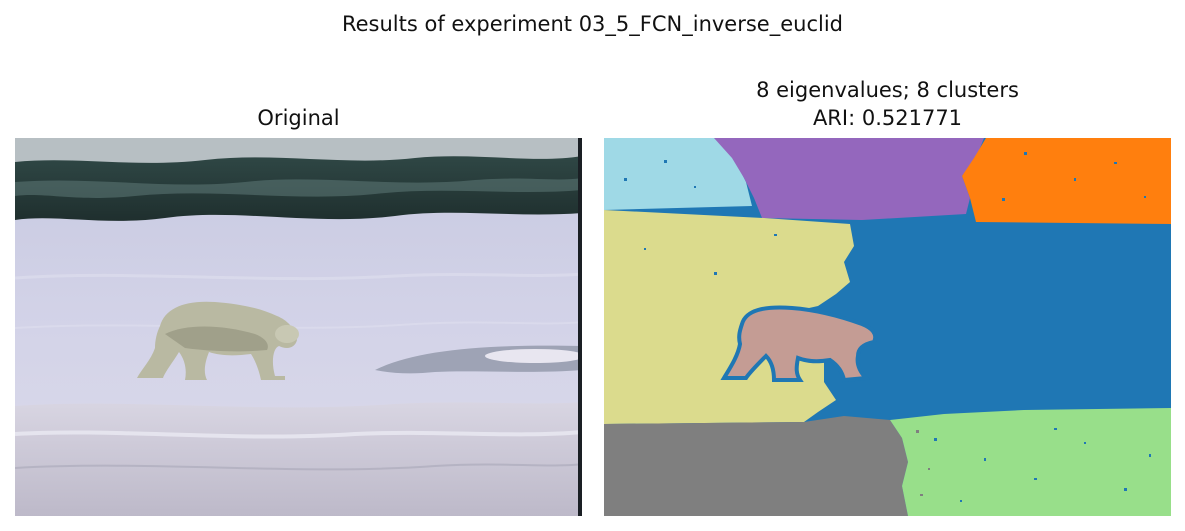  What do you see at coordinates (1030, 462) in the screenshot?
I see `cluster-region-green` at bounding box center [1030, 462].